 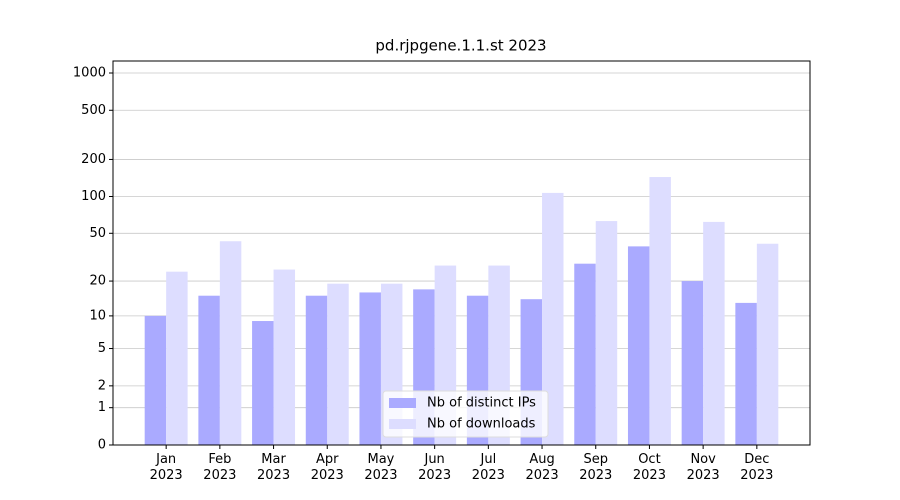 What do you see at coordinates (220, 467) in the screenshot?
I see `x-tick-label: Feb 2023` at bounding box center [220, 467].